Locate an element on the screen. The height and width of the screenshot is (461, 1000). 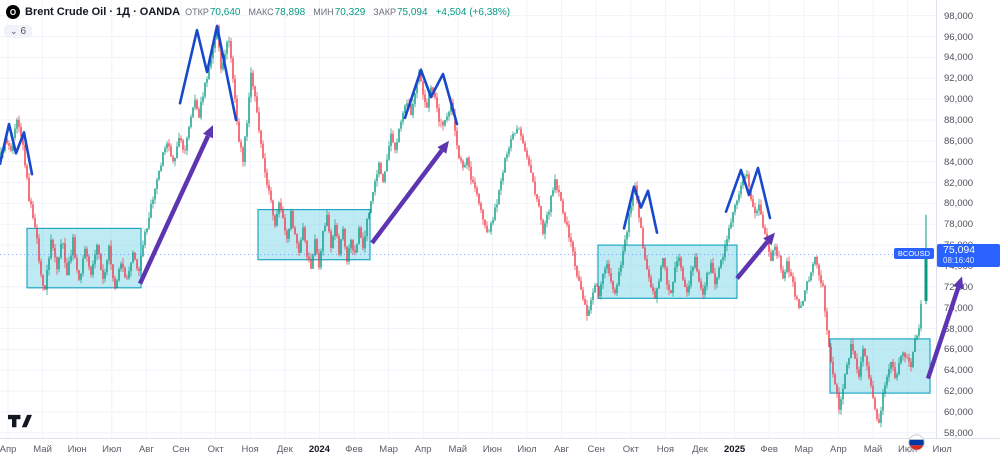
price-axis-label: 78,000 is located at coordinates (959, 225).